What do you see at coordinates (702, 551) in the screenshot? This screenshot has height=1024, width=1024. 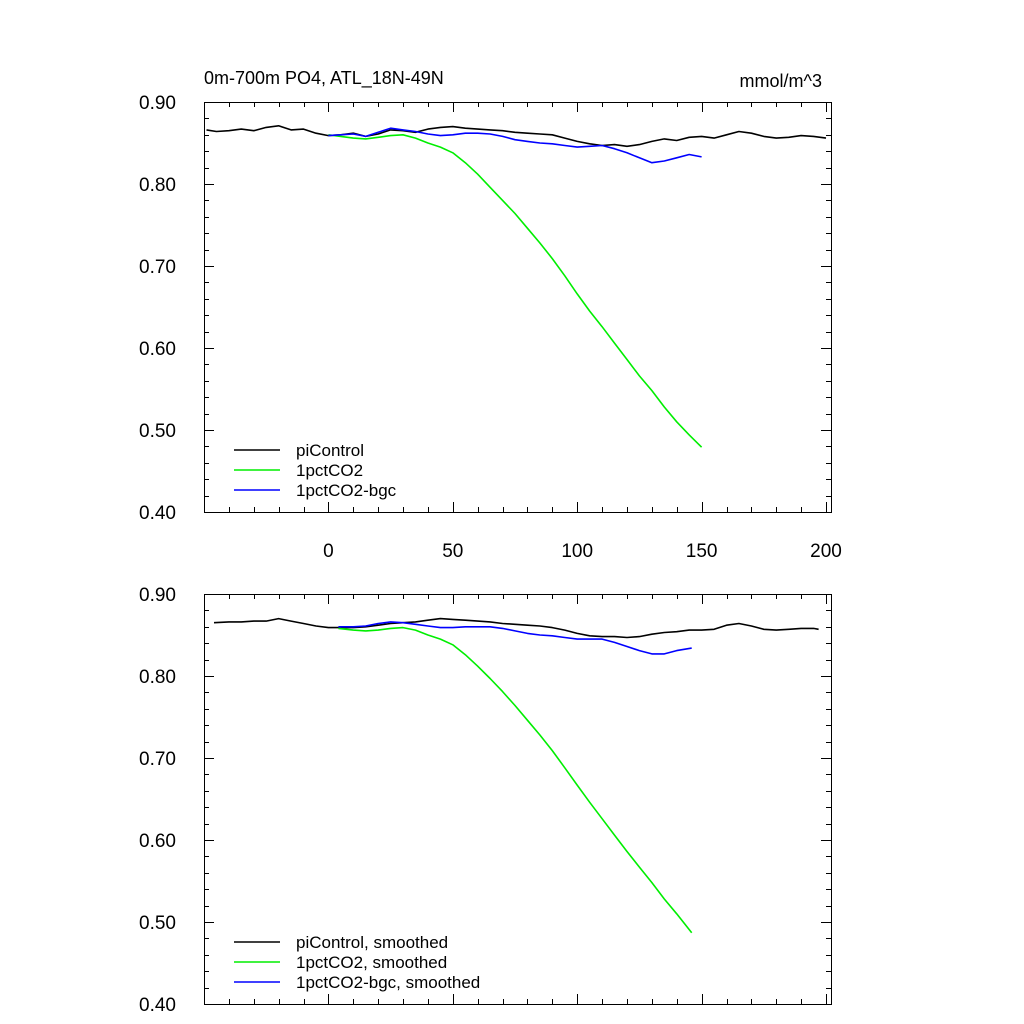 I see `x-tick-label: 150` at bounding box center [702, 551].